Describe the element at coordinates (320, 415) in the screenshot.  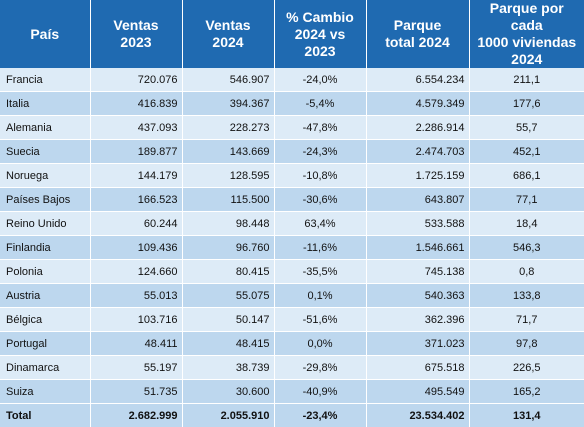
I see `total-cambio: -23,4%` at that location.